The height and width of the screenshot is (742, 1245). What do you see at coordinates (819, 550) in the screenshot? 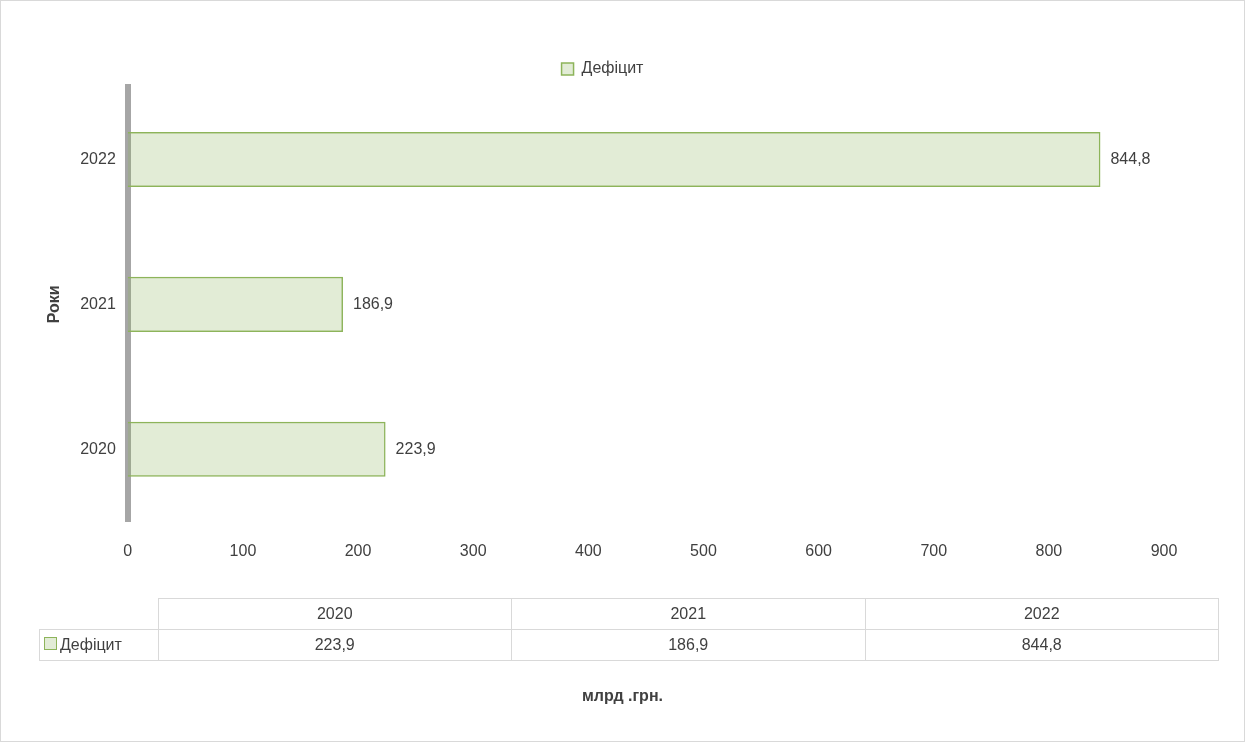
I see `x-tick-label: 600` at bounding box center [819, 550].